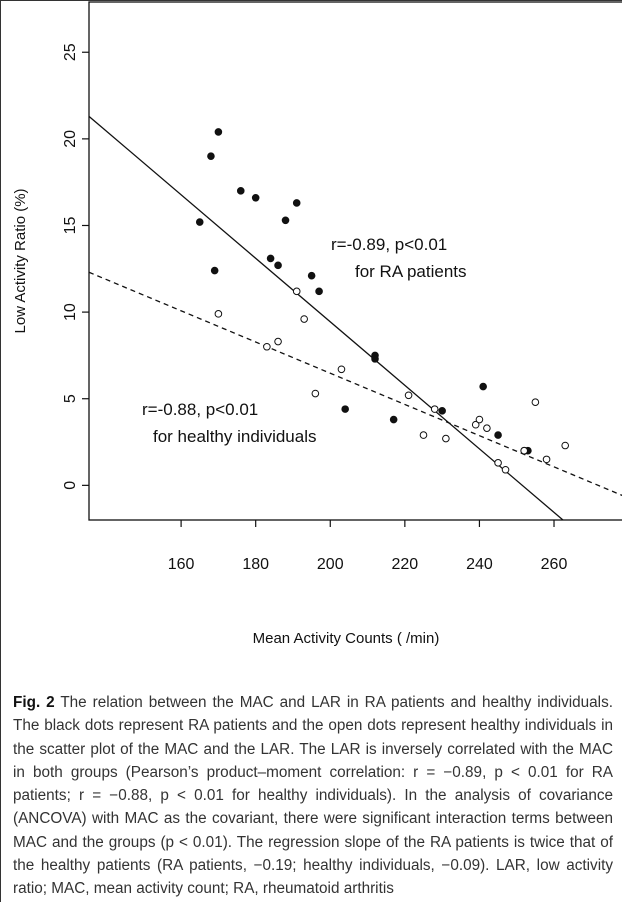 The image size is (622, 902). What do you see at coordinates (181, 564) in the screenshot?
I see `x-tick-label: 160` at bounding box center [181, 564].